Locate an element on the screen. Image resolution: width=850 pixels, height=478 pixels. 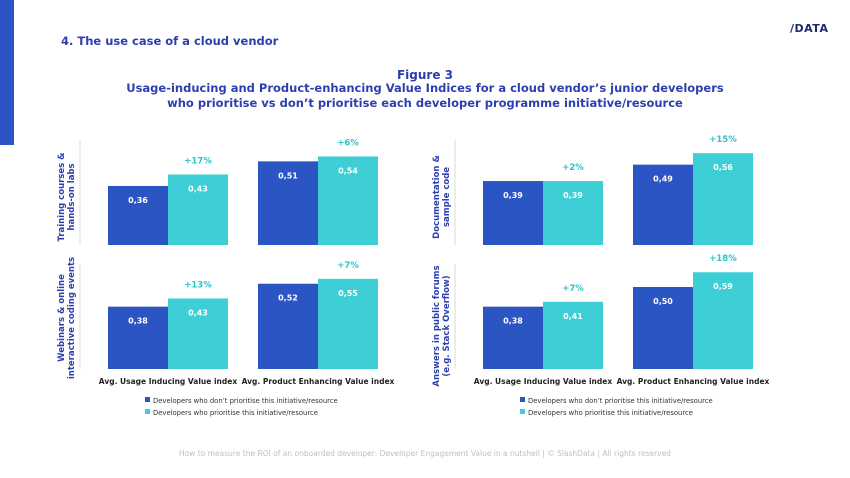
bar-value-label: 0,49 is located at coordinates (663, 179).